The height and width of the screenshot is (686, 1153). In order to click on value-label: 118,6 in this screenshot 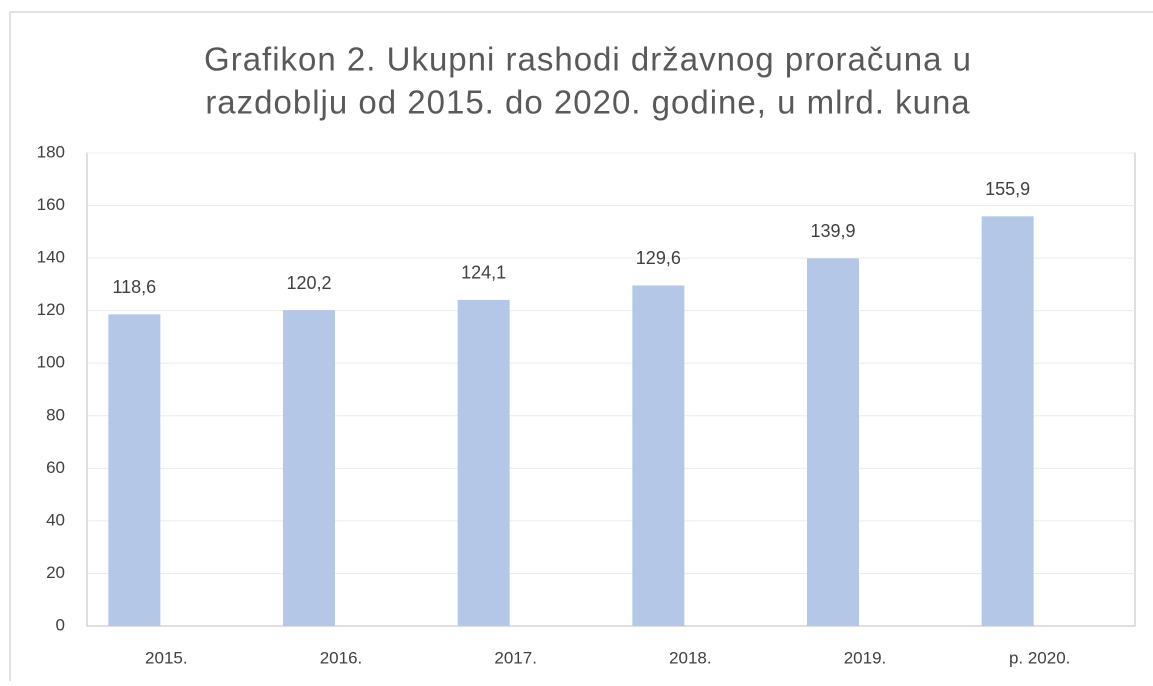, I will do `click(134, 287)`.